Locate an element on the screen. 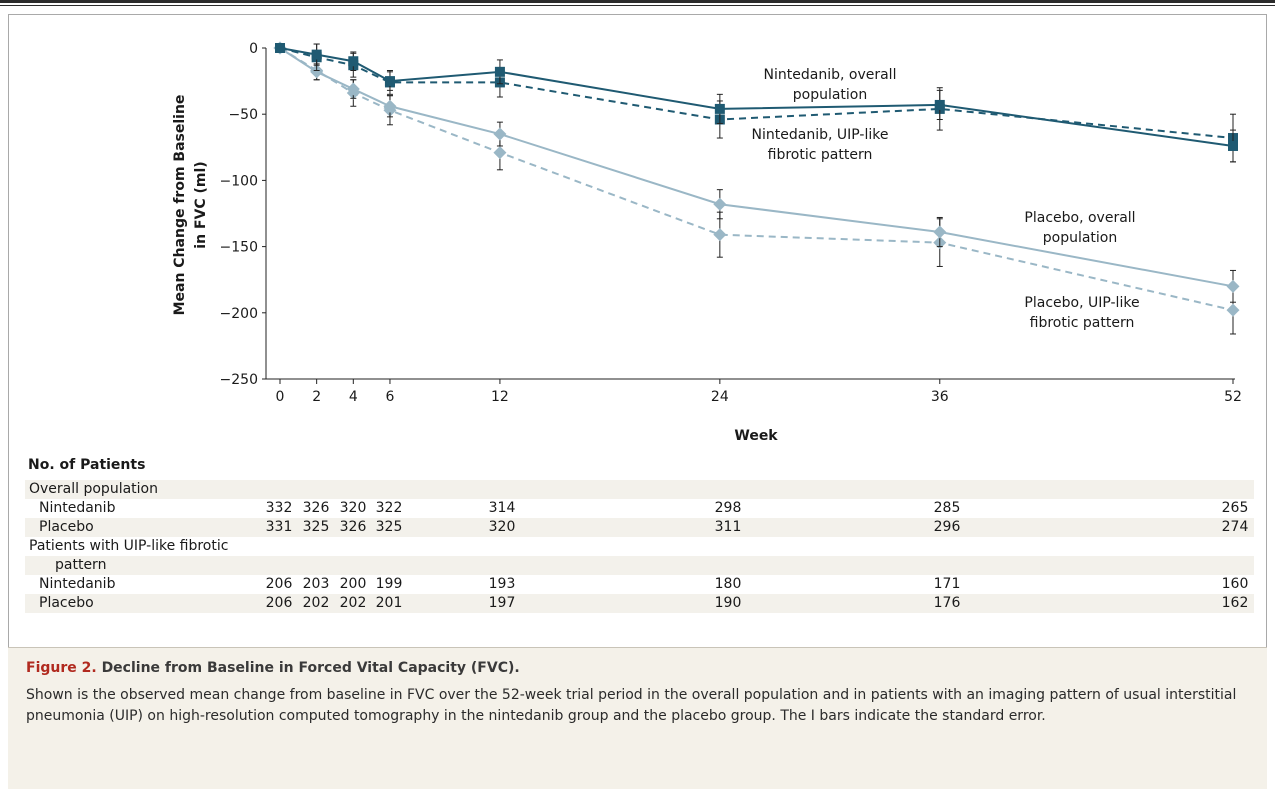 Image resolution: width=1275 pixels, height=796 pixels. patients-table-title: No. of Patients is located at coordinates (87, 465).